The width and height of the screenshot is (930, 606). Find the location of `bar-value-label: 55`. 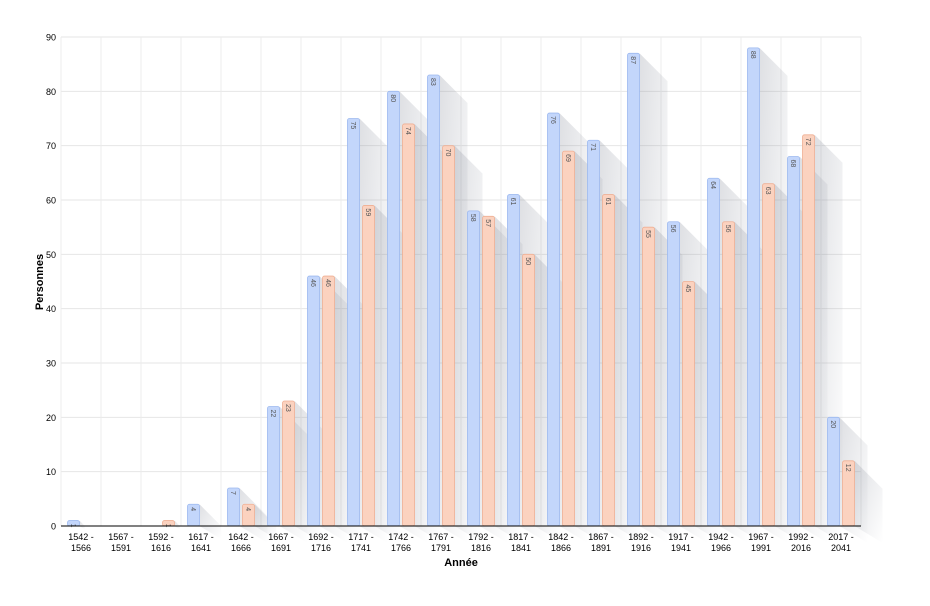

bar-value-label: 55 is located at coordinates (647, 234).